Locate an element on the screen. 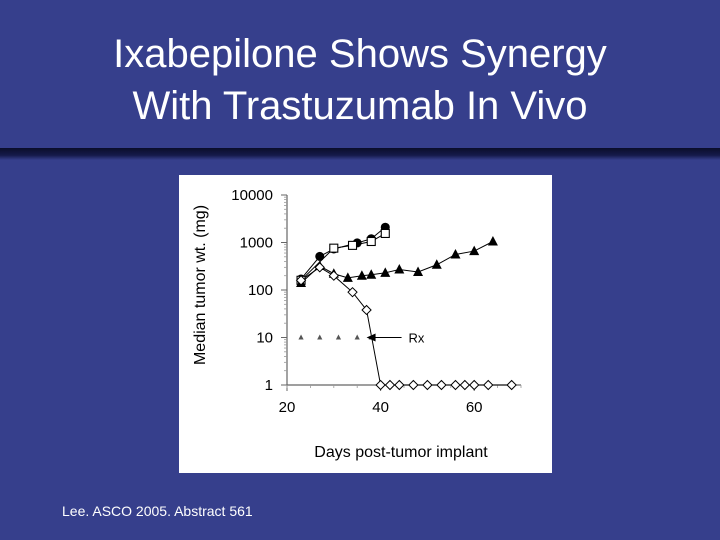 Image resolution: width=720 pixels, height=540 pixels. x-tick-label: 40 is located at coordinates (380, 407).